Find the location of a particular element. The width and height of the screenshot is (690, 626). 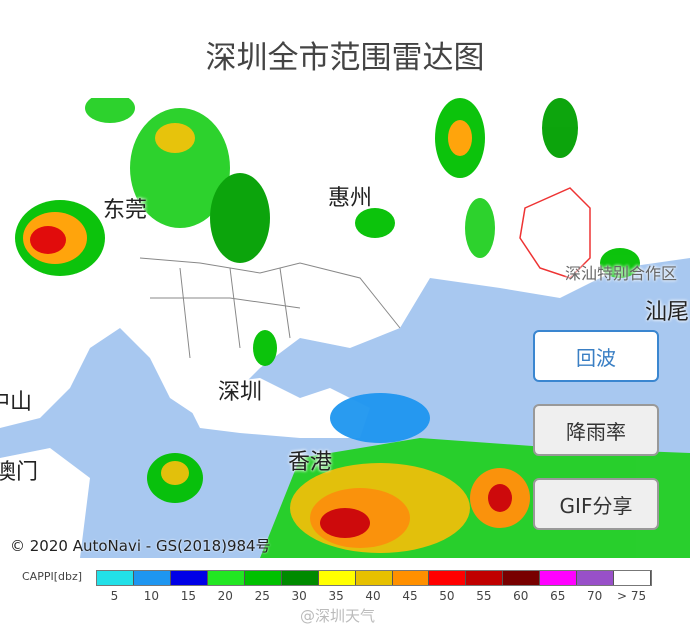

map-label-hongkong: 香港 is located at coordinates (310, 462).